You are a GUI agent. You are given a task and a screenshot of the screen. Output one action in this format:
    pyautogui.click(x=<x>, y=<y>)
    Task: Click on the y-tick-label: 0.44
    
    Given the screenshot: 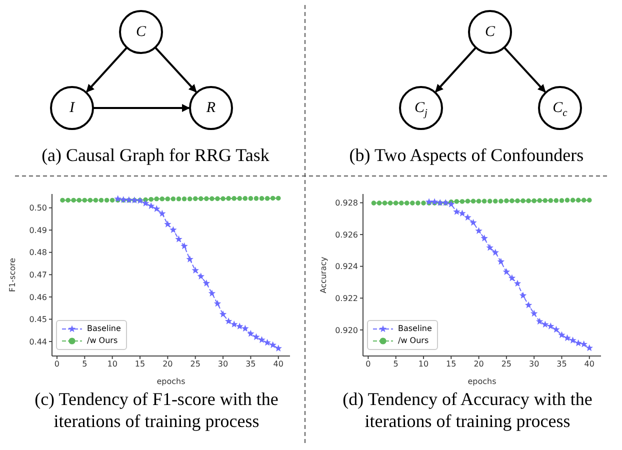 What is the action you would take?
    pyautogui.click(x=38, y=341)
    